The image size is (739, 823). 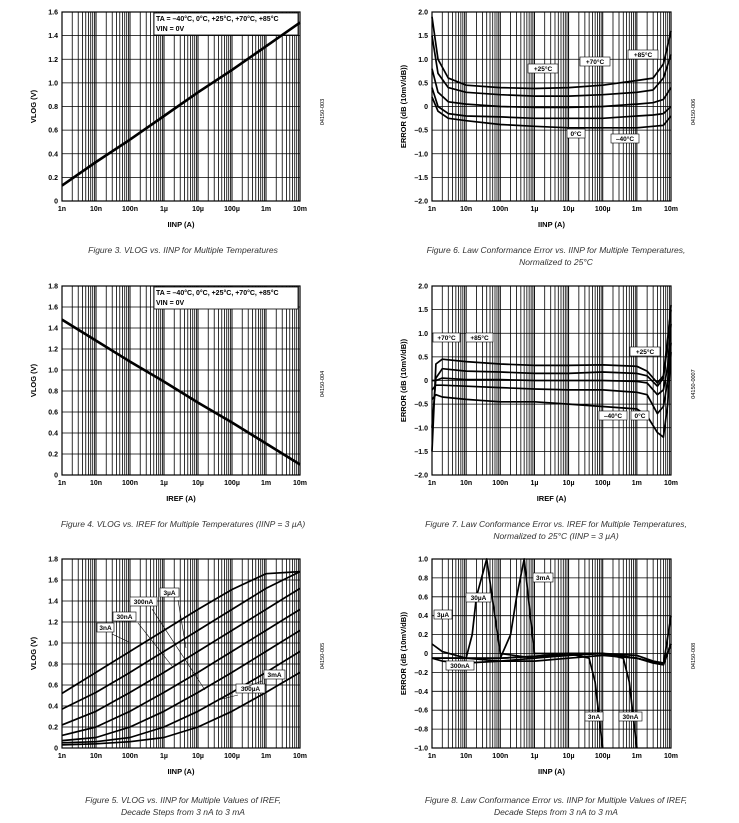 I want to click on figure-caption: Normalized to 25°C, so click(x=556, y=262).